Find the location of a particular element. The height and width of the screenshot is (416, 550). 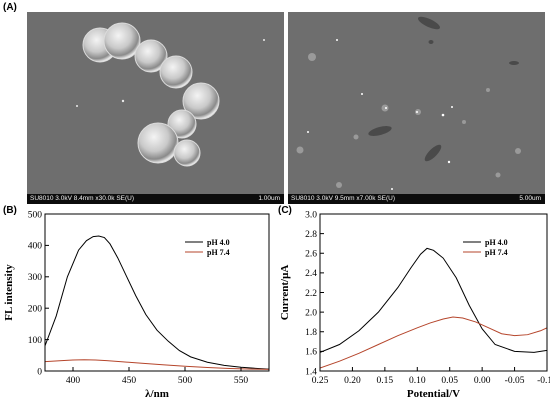

y-tick-label: 2.2 is located at coordinates (311, 294).